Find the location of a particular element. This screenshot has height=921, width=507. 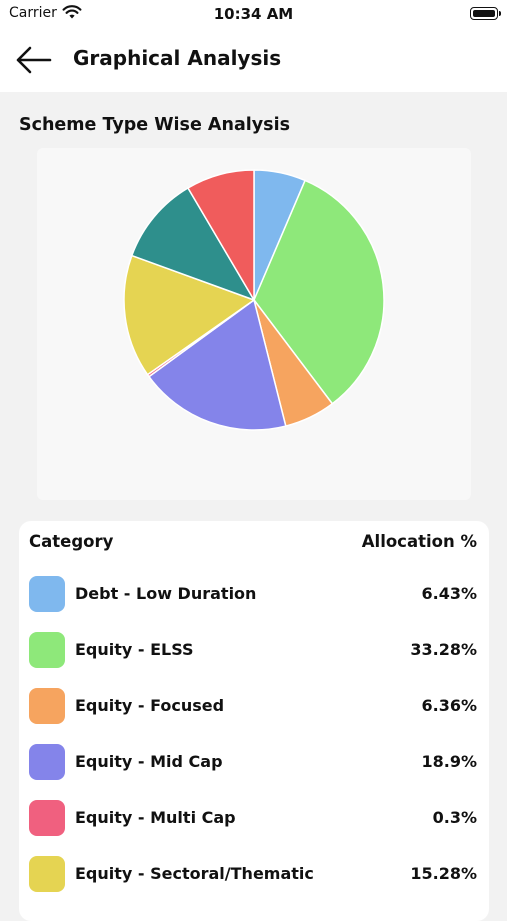

carrier-label: Carrier is located at coordinates (33, 13).